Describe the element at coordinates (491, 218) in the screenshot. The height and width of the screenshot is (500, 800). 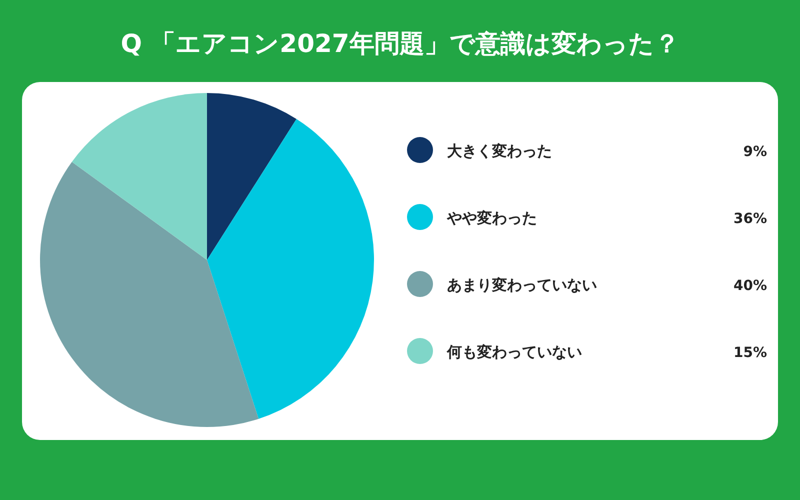
I see `legend-label: やや変わった` at that location.